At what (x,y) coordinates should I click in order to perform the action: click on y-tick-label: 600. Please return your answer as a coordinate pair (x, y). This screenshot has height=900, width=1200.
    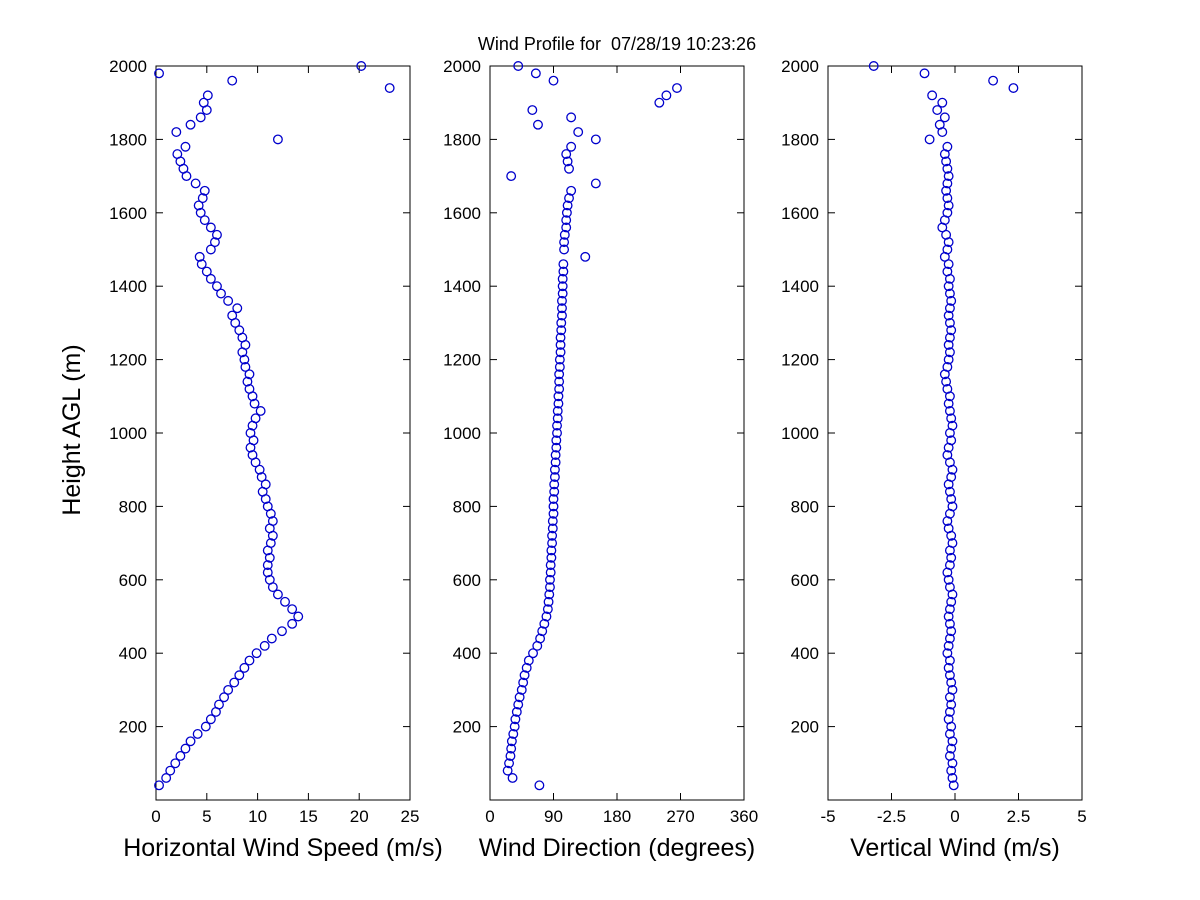
    Looking at the image, I should click on (805, 580).